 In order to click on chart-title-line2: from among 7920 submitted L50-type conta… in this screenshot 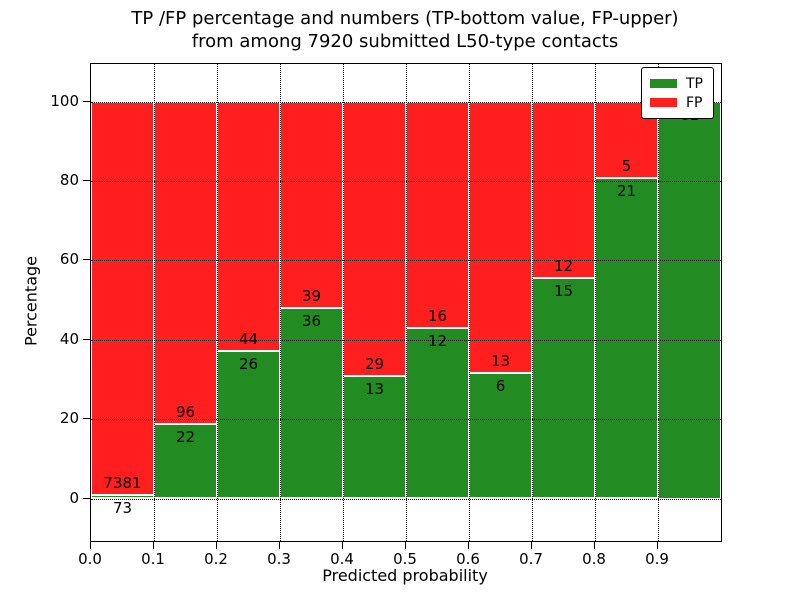, I will do `click(405, 41)`.